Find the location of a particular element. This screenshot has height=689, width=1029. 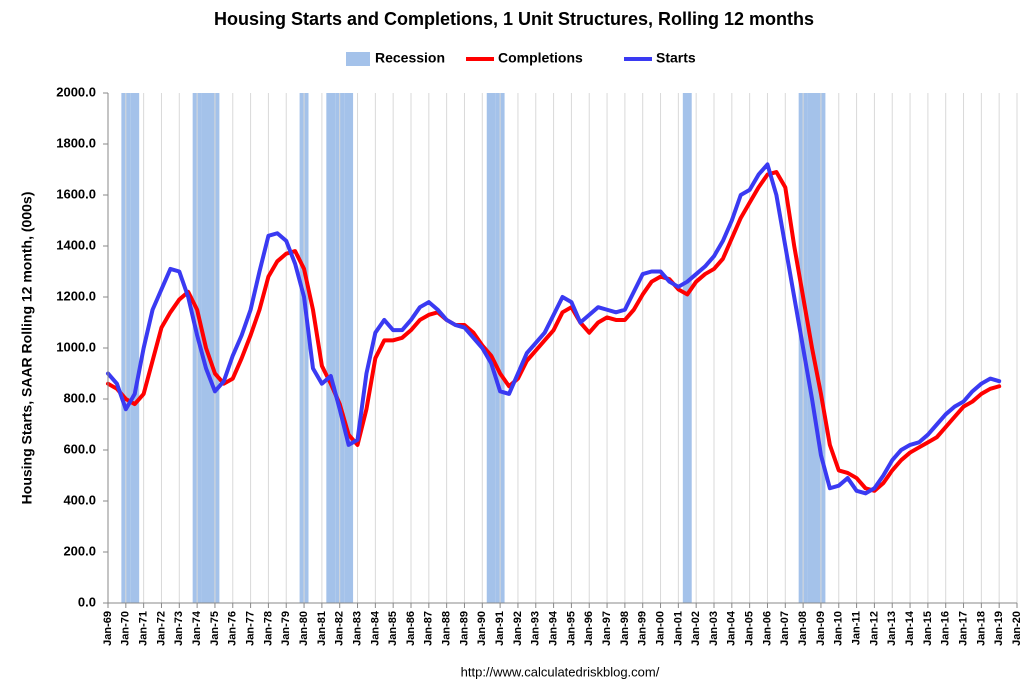

x-tick-label: Jan-77 is located at coordinates (250, 628).